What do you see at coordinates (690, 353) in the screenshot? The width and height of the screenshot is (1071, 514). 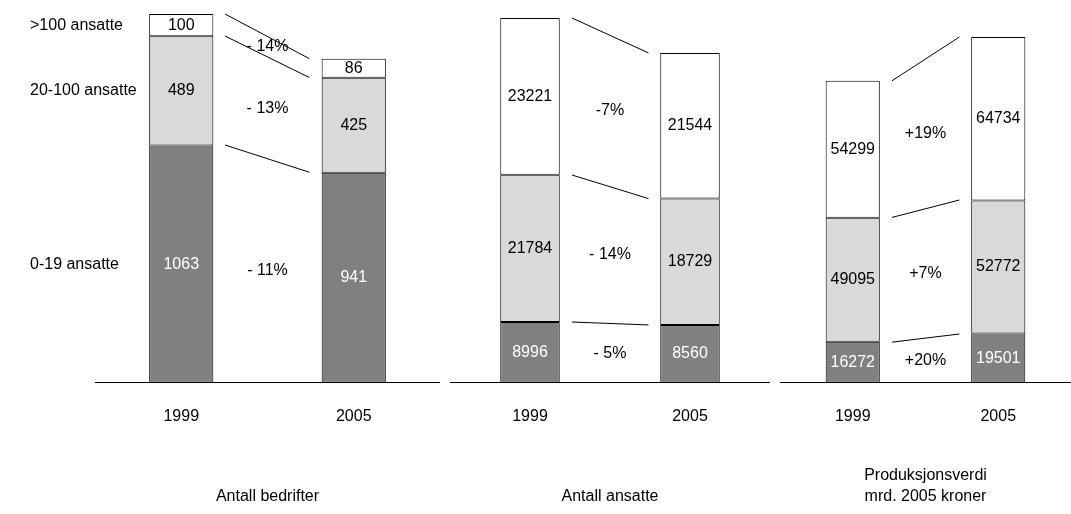 I see `data-label: 8560` at bounding box center [690, 353].